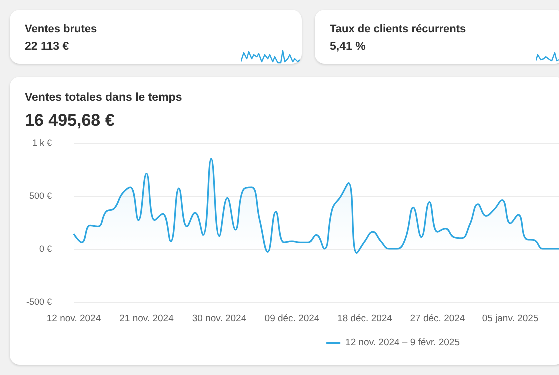  Describe the element at coordinates (147, 319) in the screenshot. I see `x-tick-label: 21 nov. 2024` at that location.